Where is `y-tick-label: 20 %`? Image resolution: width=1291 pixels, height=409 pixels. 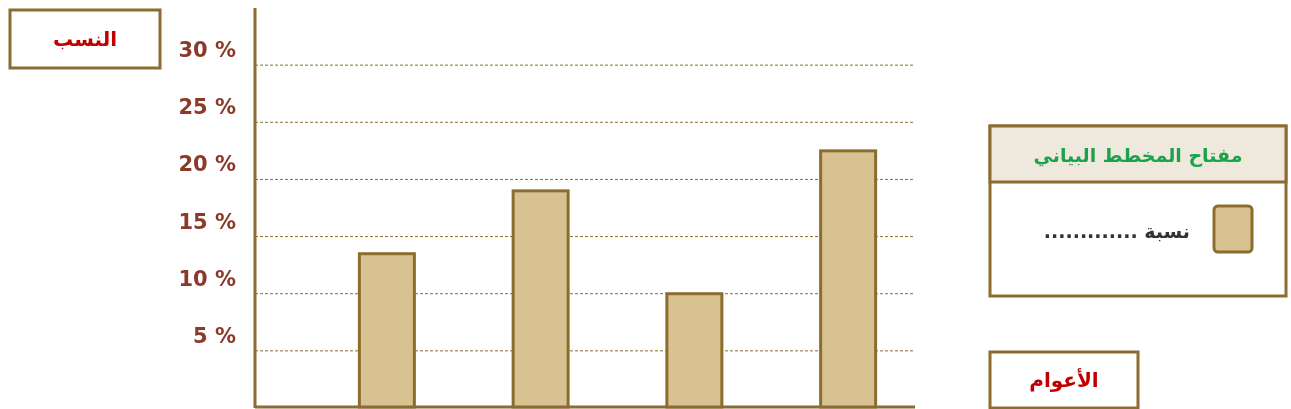
y-tick-label: 20 % is located at coordinates (207, 164).